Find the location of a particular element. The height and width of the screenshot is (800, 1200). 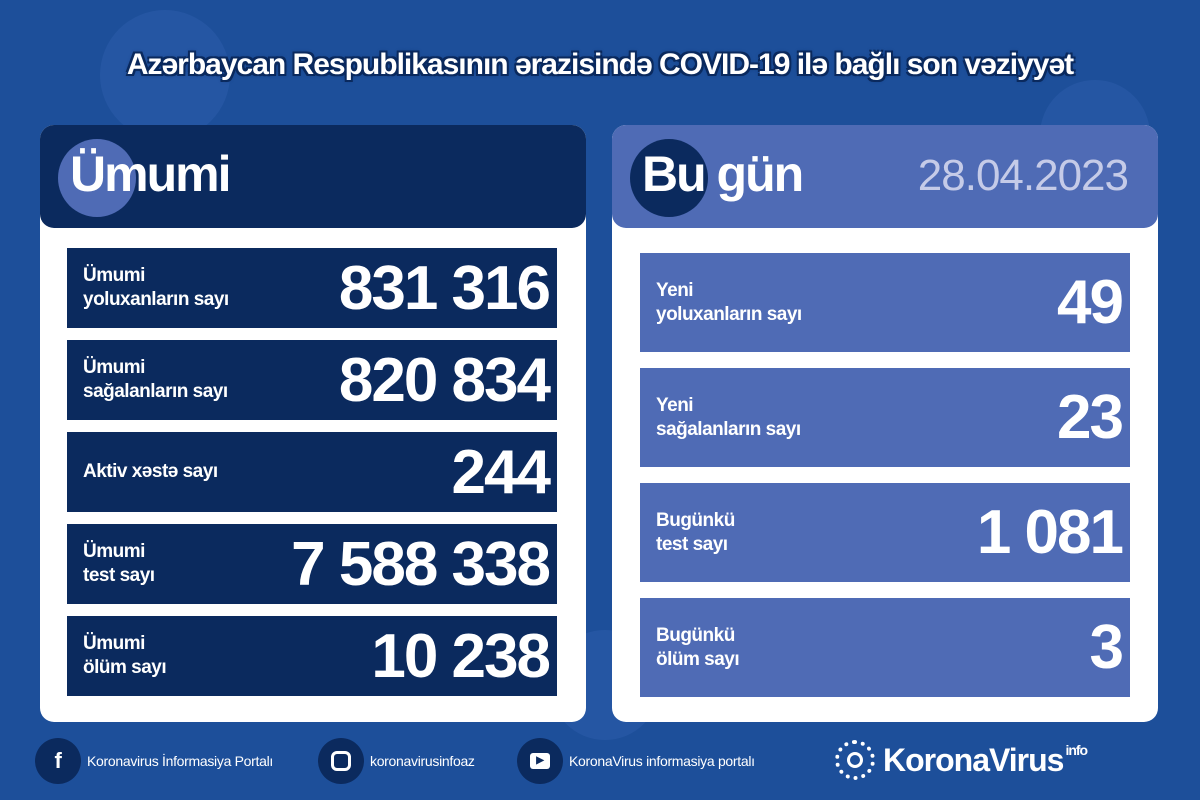

instagram-icon is located at coordinates (341, 761).